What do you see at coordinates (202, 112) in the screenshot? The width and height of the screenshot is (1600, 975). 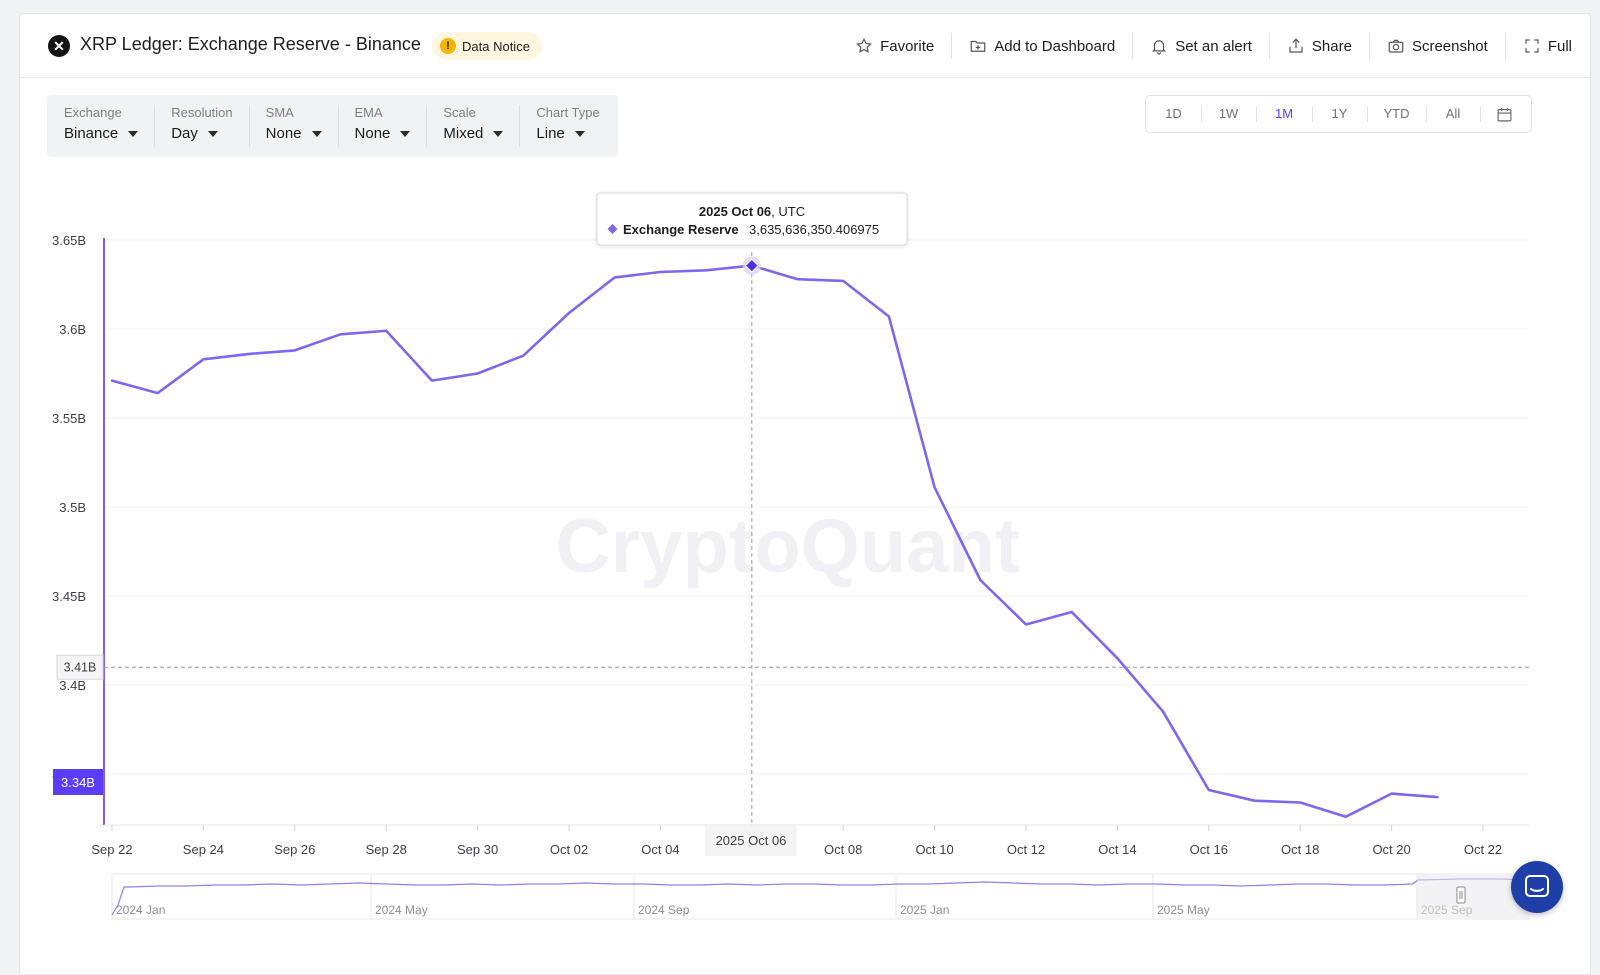 I see `control-label: Resolution` at bounding box center [202, 112].